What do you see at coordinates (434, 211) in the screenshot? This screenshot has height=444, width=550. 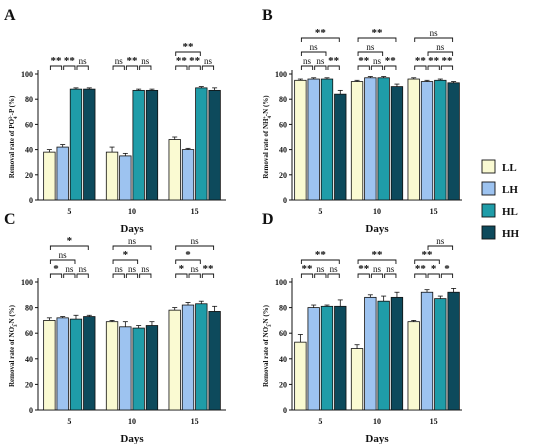 I see `x-tick-label: 15` at bounding box center [434, 211].